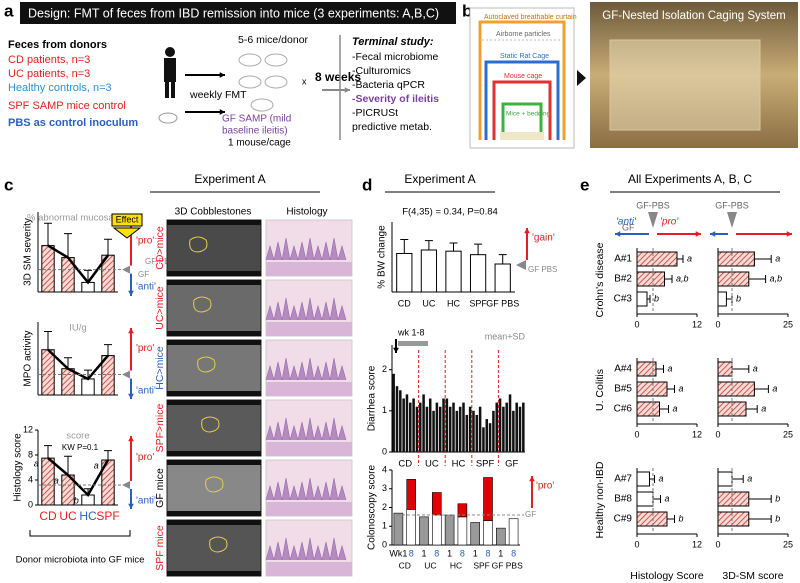 The width and height of the screenshot is (800, 583). I want to click on label: Healthy non-IBD, so click(600, 499).